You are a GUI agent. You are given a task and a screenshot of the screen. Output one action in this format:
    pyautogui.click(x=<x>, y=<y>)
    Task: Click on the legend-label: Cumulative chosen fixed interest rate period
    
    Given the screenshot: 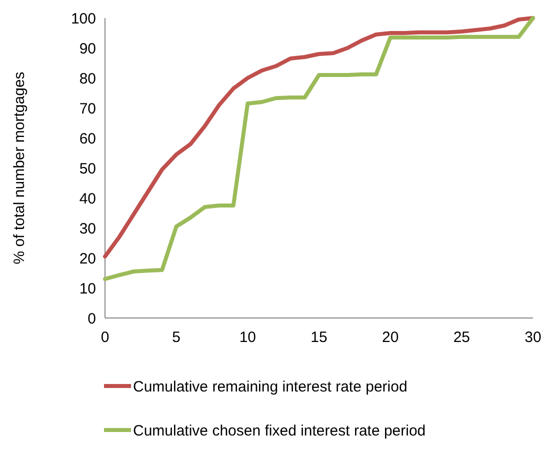 What is the action you would take?
    pyautogui.click(x=279, y=431)
    